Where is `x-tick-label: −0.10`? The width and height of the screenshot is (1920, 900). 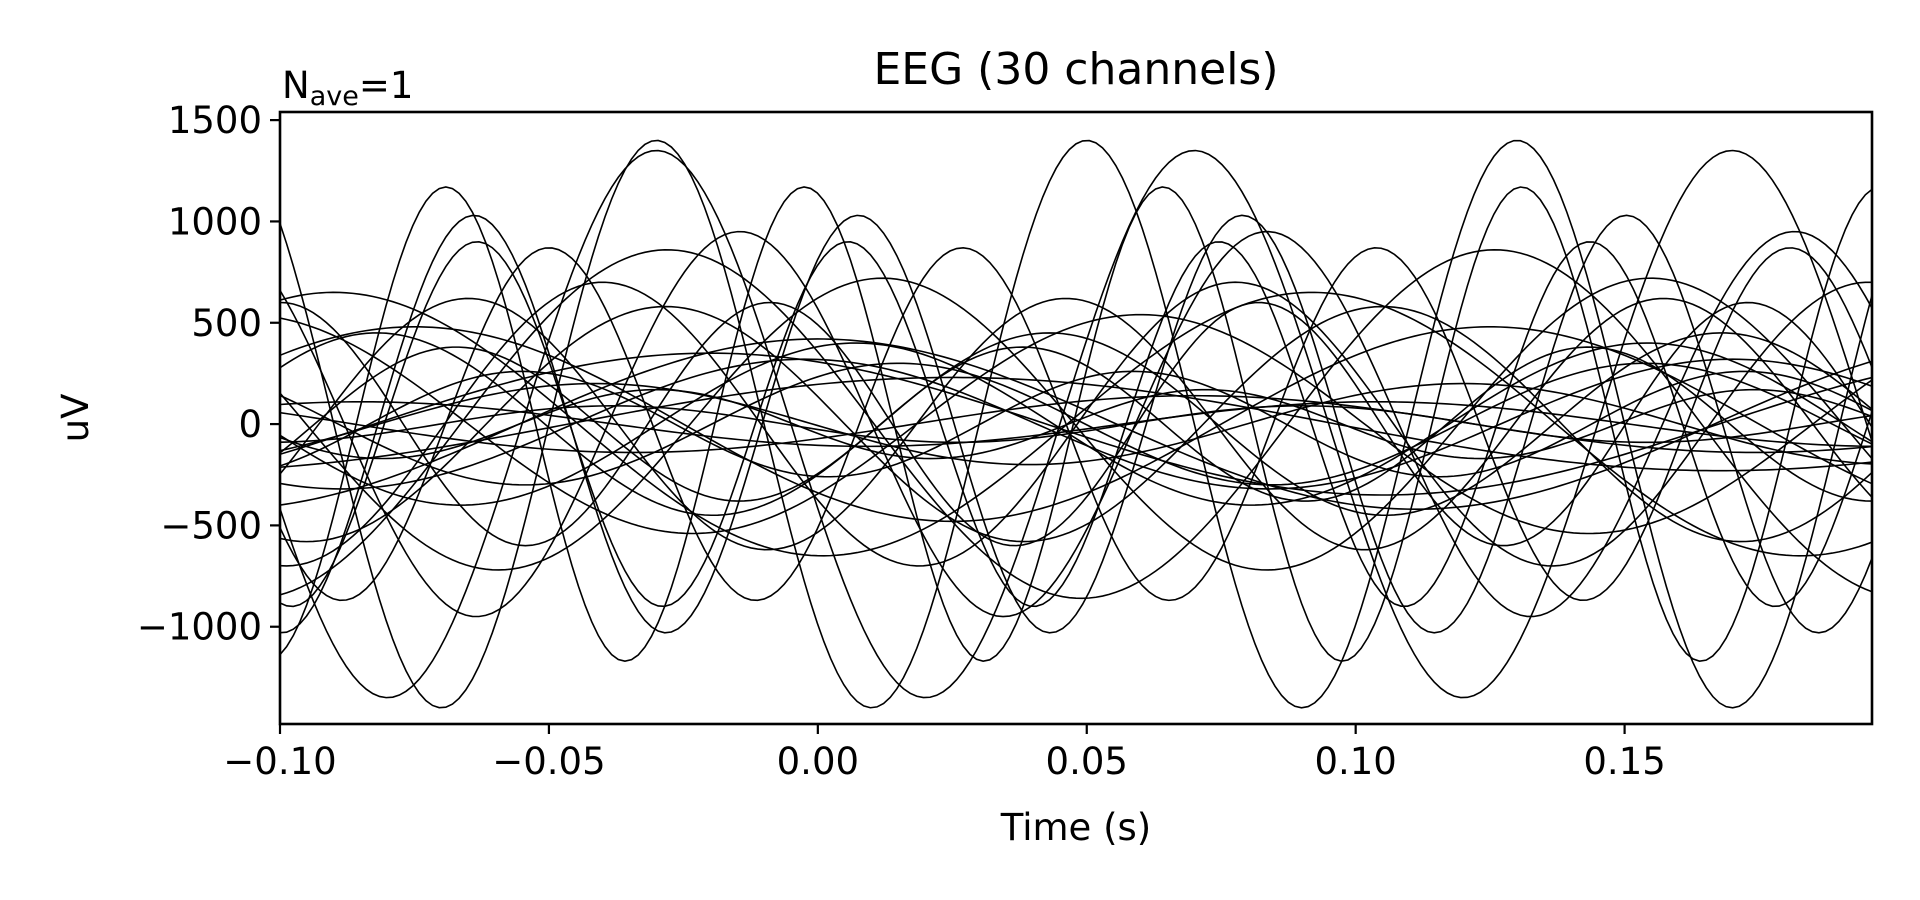
x-tick-label: −0.10 is located at coordinates (279, 761).